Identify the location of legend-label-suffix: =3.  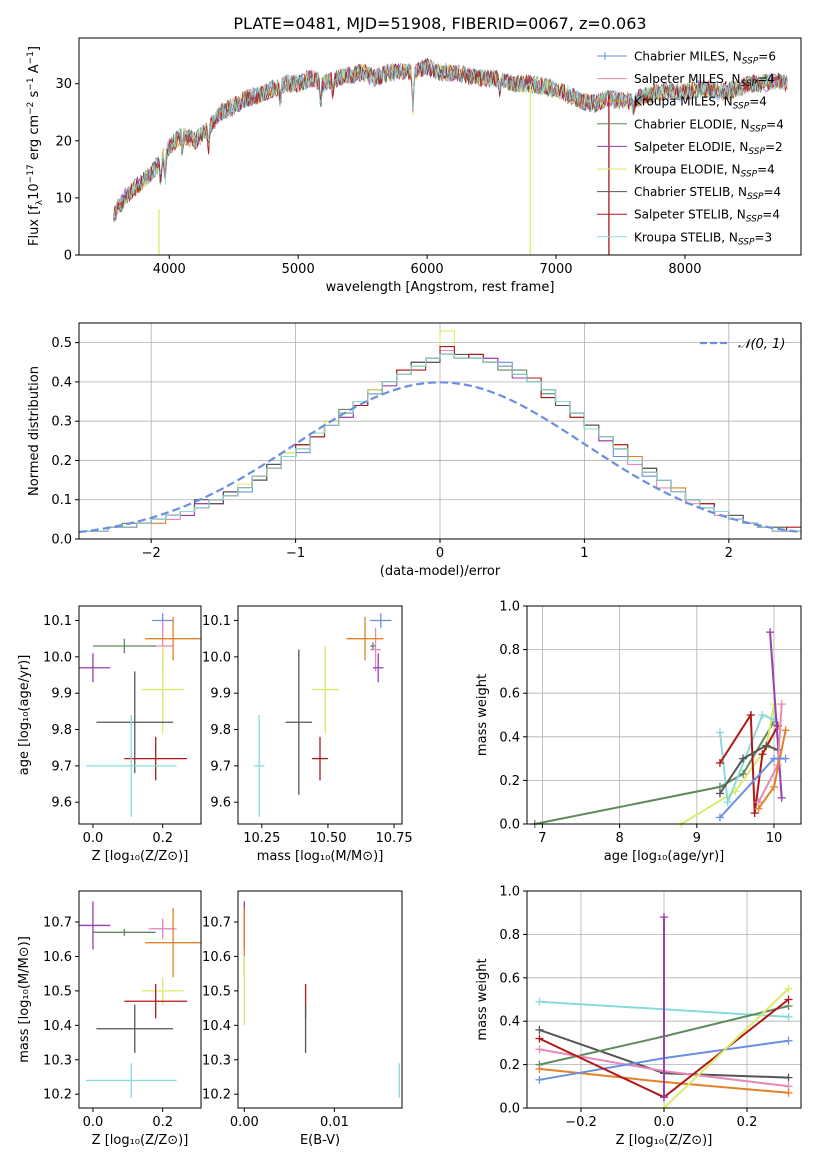
(763, 237).